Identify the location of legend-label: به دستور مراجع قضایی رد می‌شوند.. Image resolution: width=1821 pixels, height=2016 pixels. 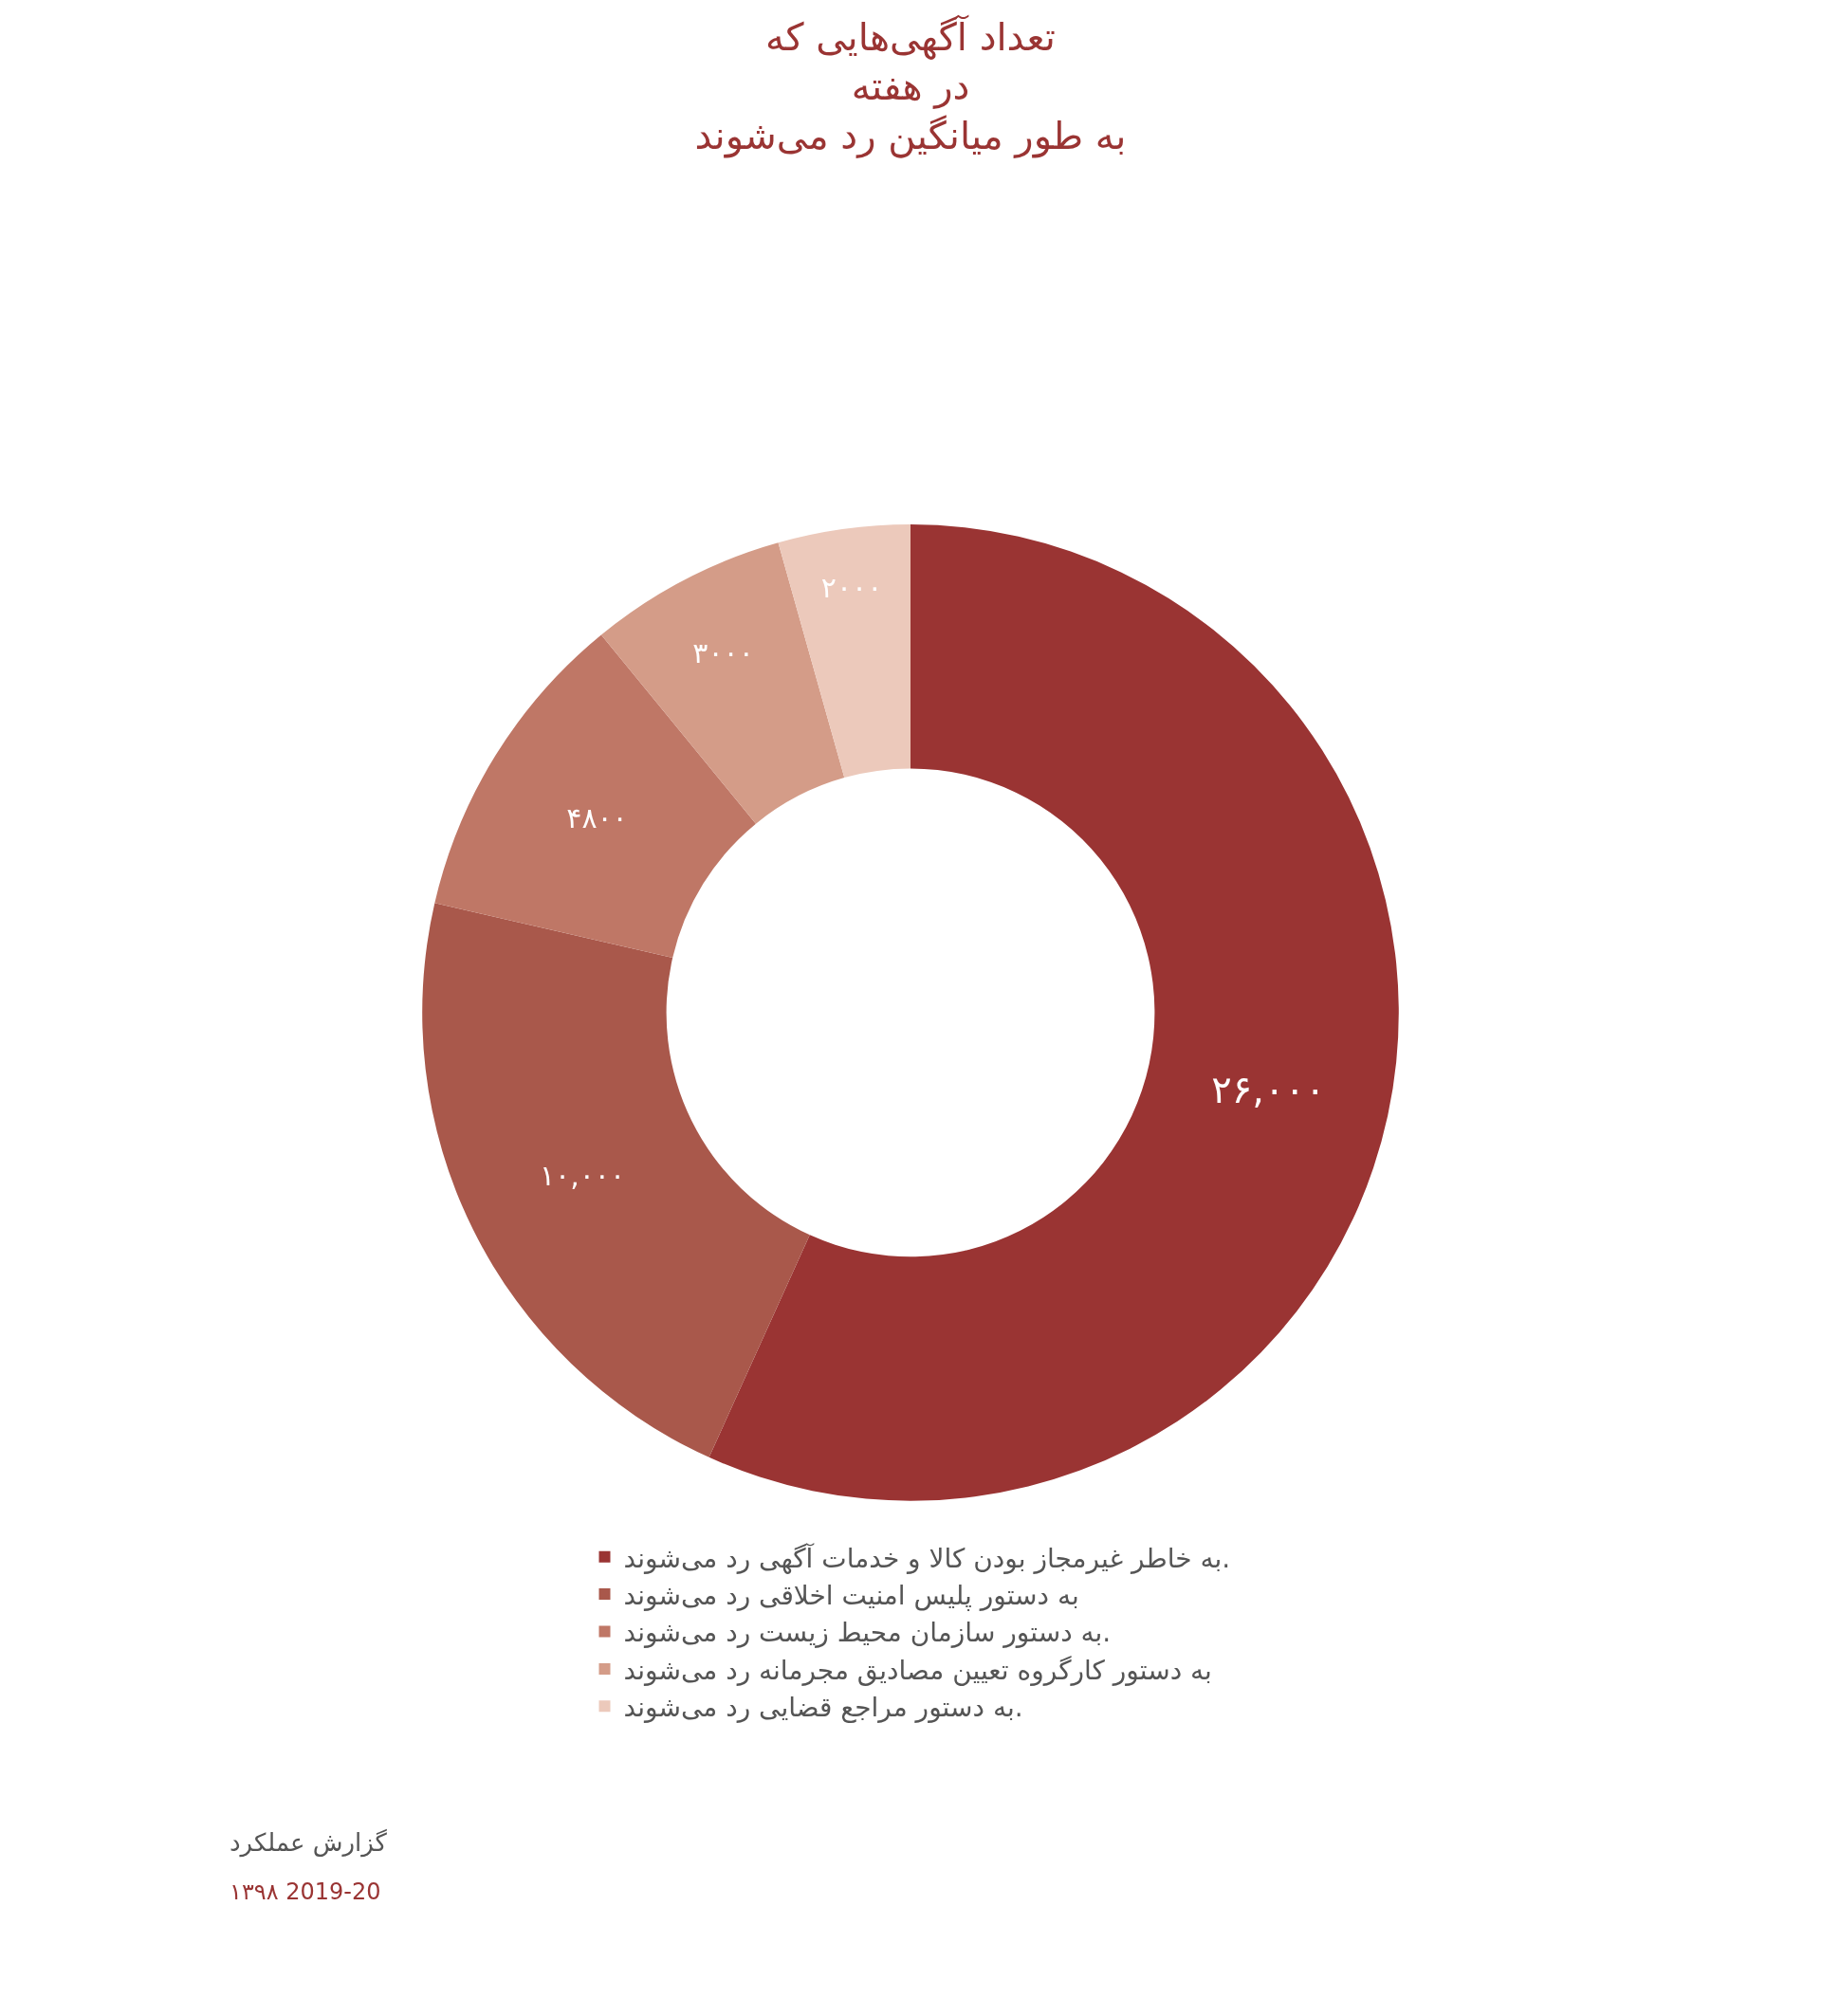
(823, 1708).